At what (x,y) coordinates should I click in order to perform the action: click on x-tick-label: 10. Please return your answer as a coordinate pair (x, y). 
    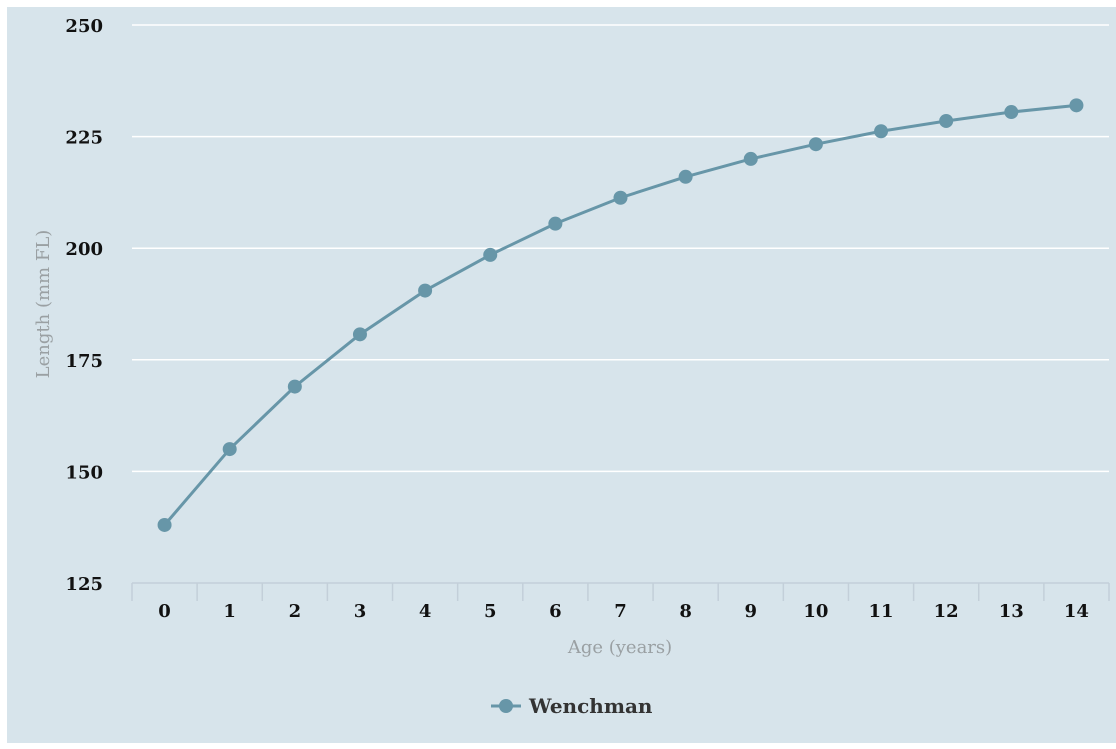
    Looking at the image, I should click on (815, 611).